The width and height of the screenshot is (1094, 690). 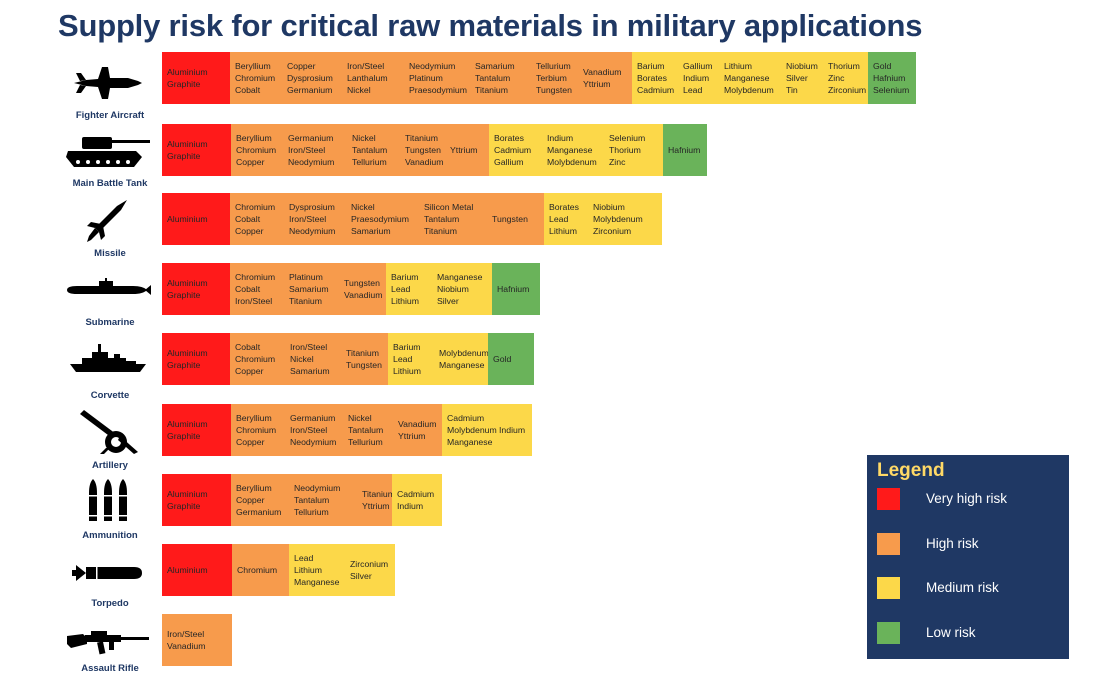 What do you see at coordinates (306, 277) in the screenshot?
I see `material-label: Platinum` at bounding box center [306, 277].